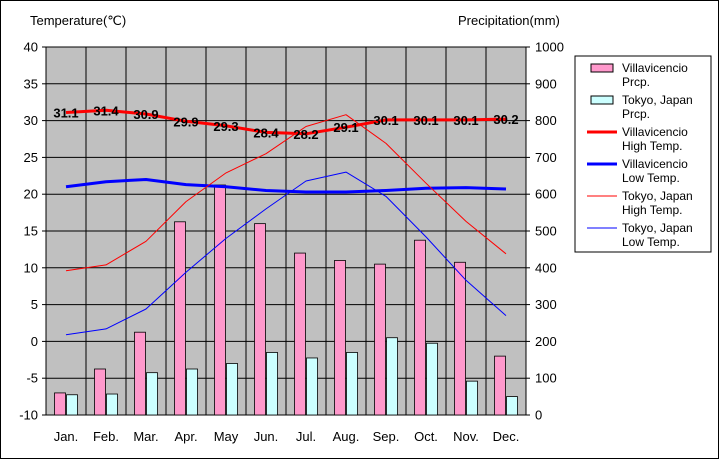 This screenshot has width=720, height=460. Describe the element at coordinates (655, 164) in the screenshot. I see `legend-label-line-1-line0: Villavicencio` at that location.